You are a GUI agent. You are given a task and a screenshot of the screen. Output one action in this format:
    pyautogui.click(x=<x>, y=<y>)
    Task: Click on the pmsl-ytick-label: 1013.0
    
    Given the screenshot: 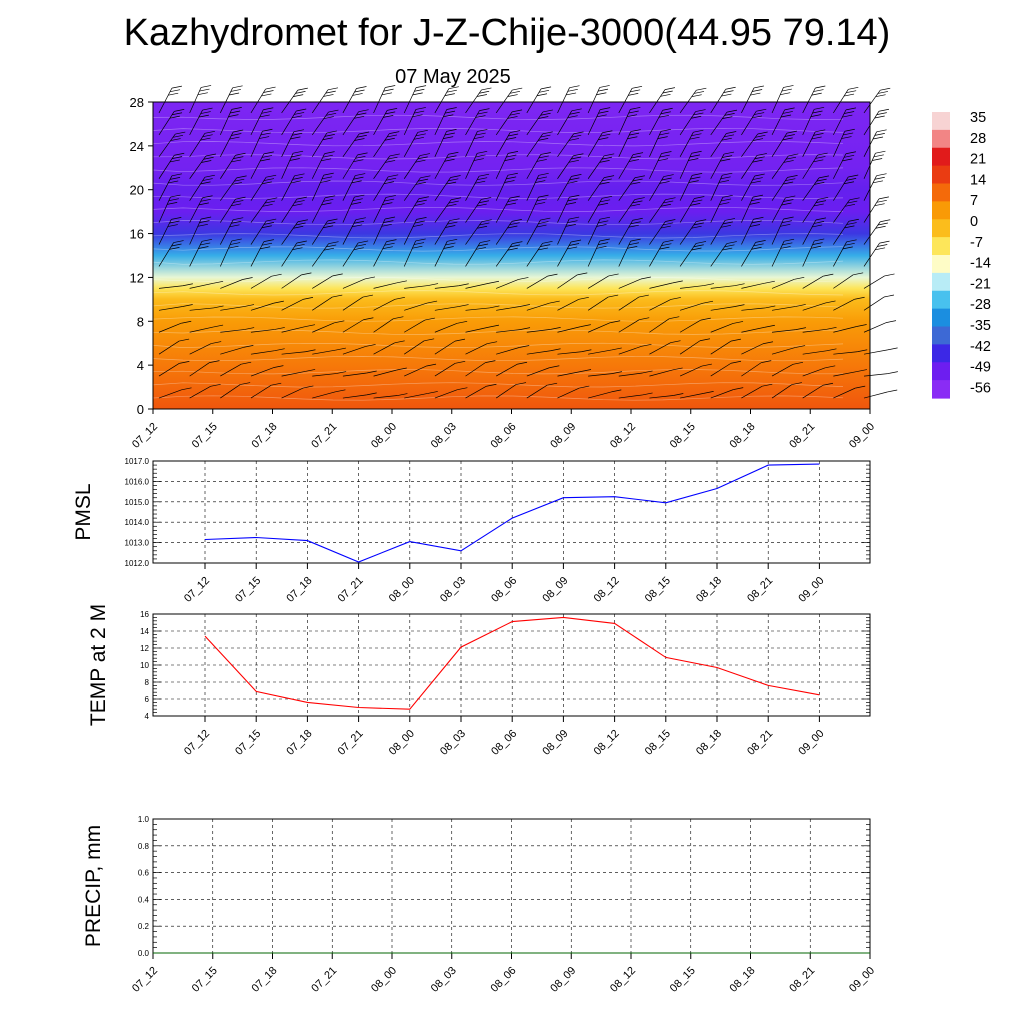 What is the action you would take?
    pyautogui.click(x=137, y=543)
    